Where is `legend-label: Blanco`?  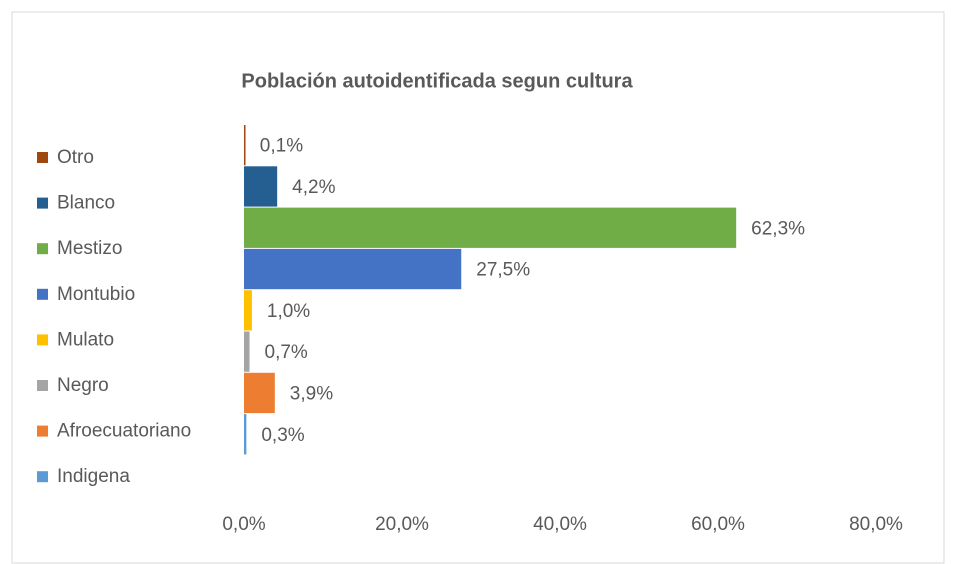
legend-label: Blanco is located at coordinates (86, 203).